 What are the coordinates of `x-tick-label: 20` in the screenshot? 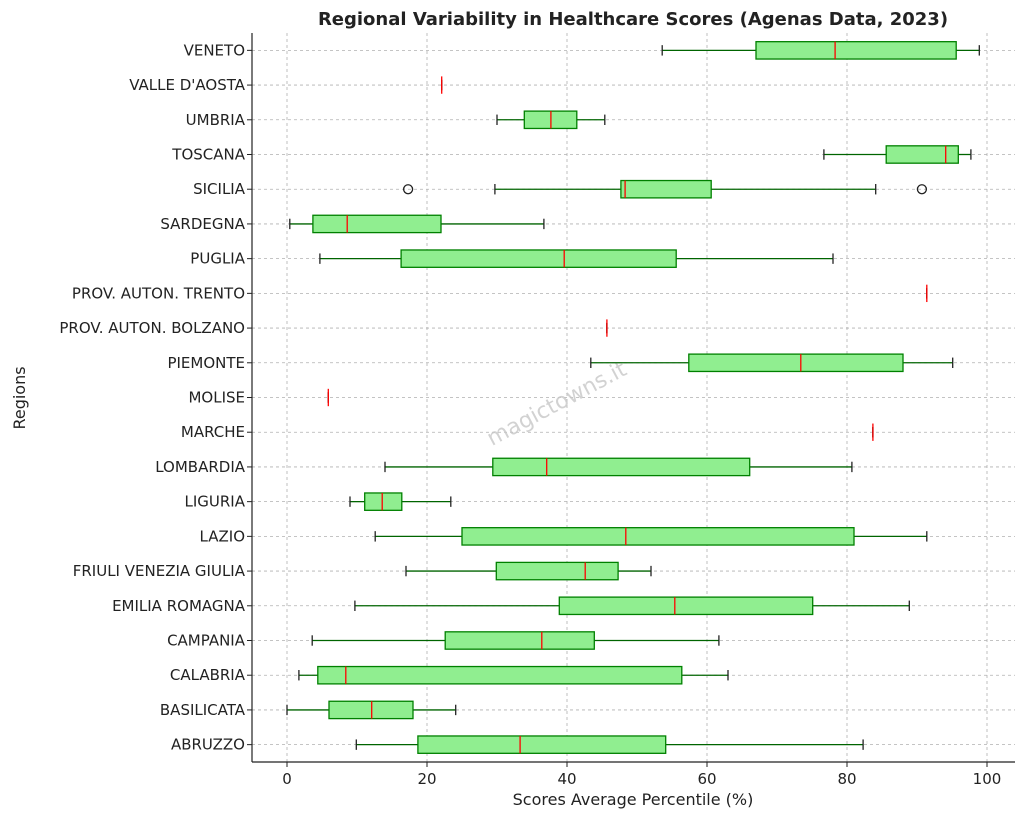 It's located at (426, 779).